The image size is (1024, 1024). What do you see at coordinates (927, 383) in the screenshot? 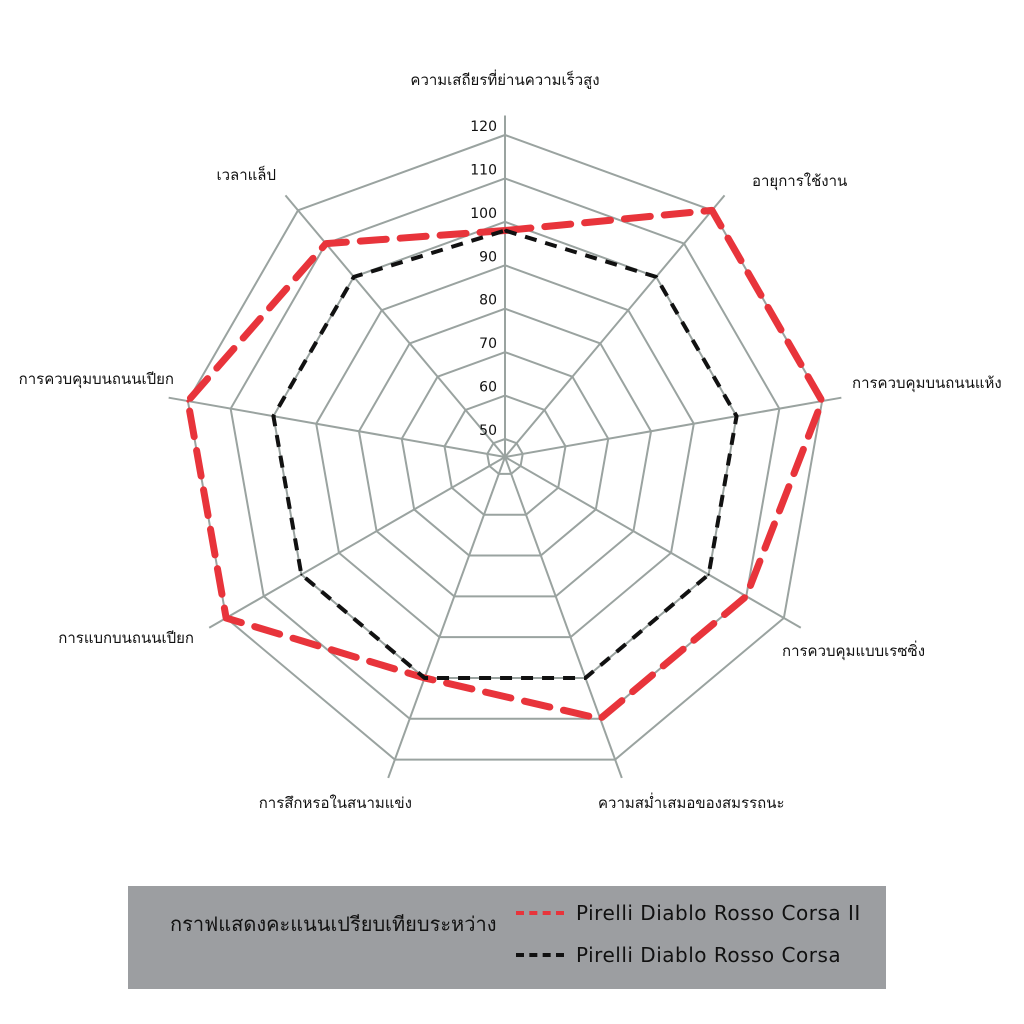
I see `category-label: การควบคุมบนถนนแห้ง` at bounding box center [927, 383].